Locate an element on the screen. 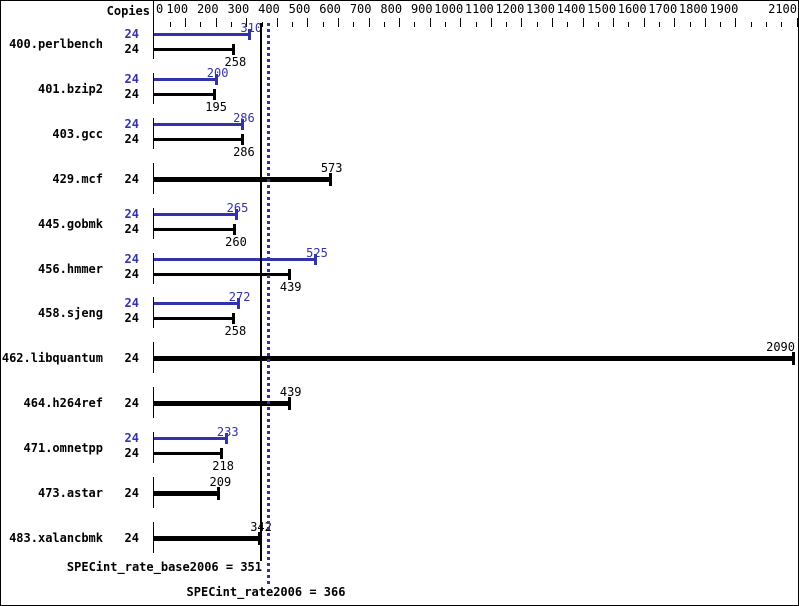  peak-value-label: 233 is located at coordinates (227, 432).